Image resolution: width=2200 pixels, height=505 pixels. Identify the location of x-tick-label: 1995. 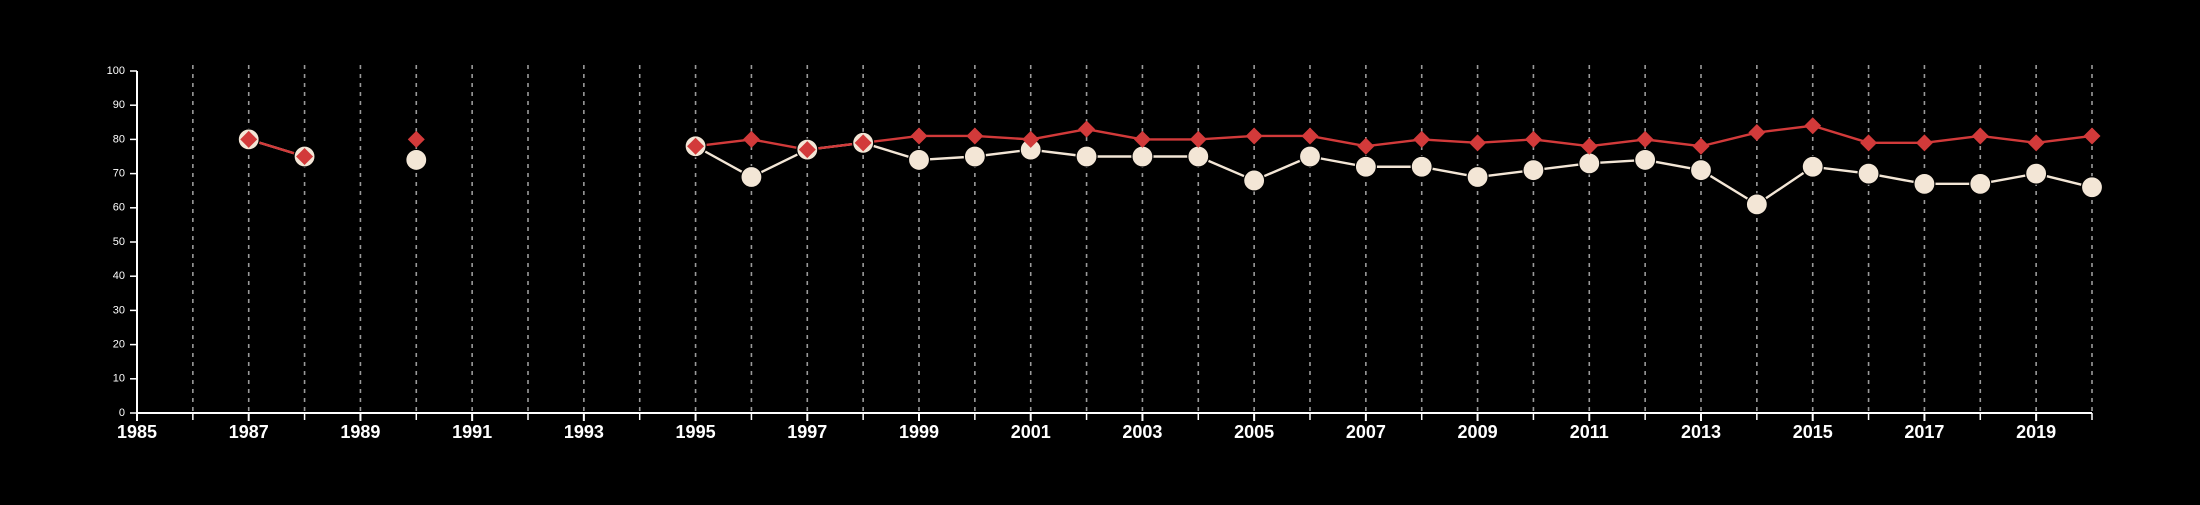
(696, 432).